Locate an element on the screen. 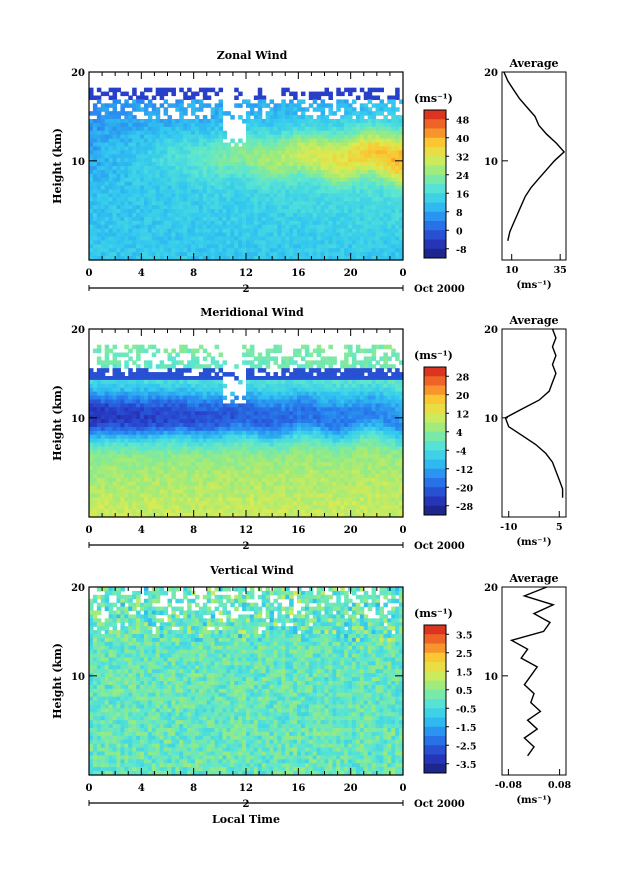  colorbar-tick-label: 24 is located at coordinates (463, 176).